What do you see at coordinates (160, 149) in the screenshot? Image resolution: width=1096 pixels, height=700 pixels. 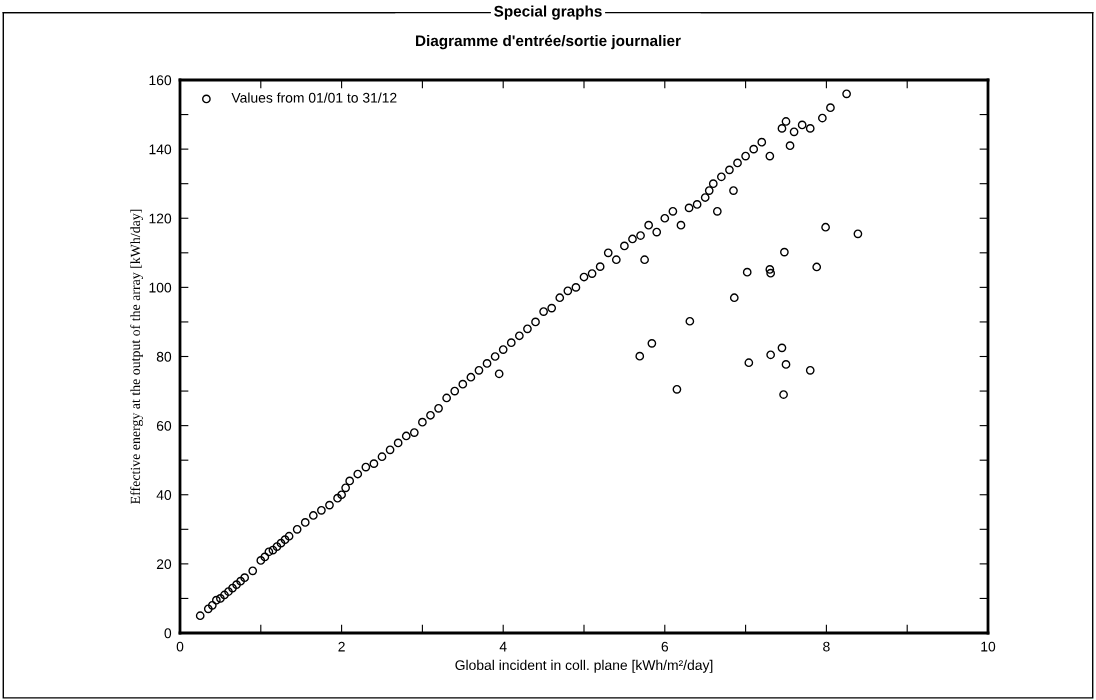 I see `y-tick-label: 140` at bounding box center [160, 149].